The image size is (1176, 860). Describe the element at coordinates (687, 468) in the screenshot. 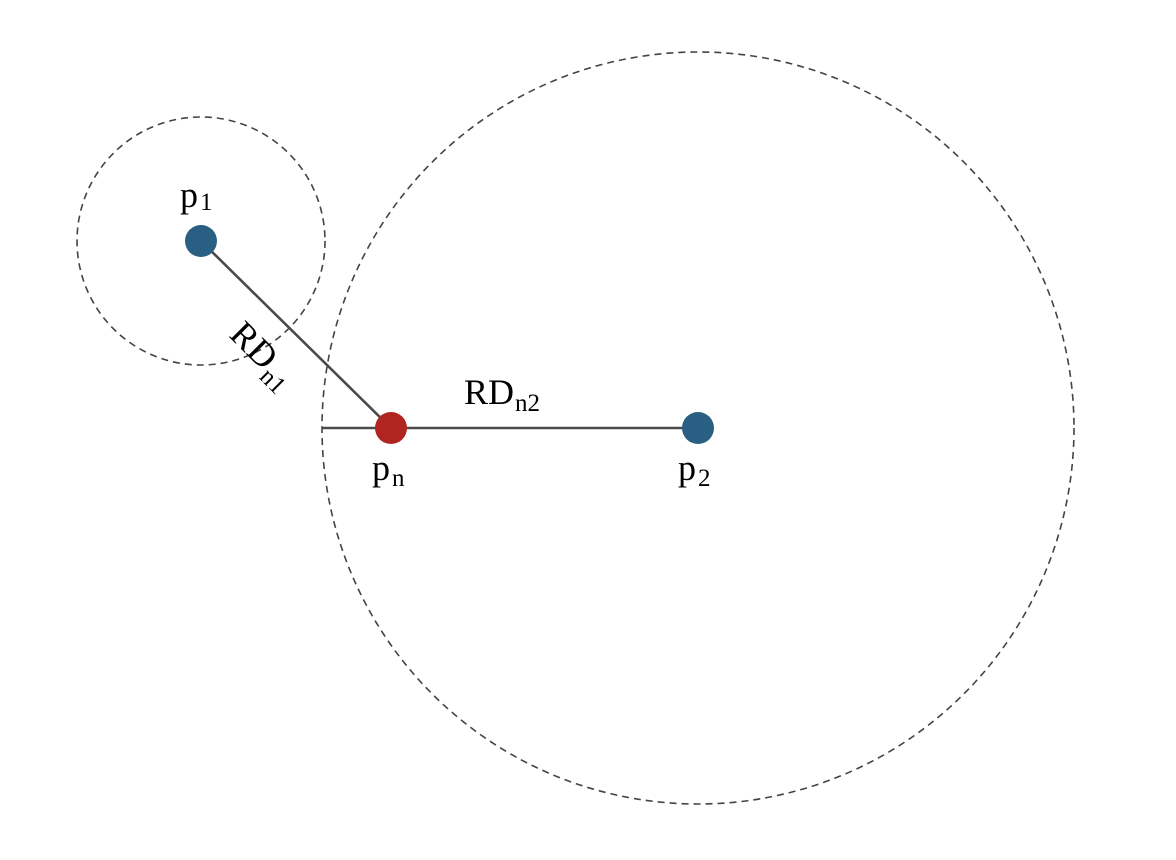

I see `label-p2-base: p` at that location.